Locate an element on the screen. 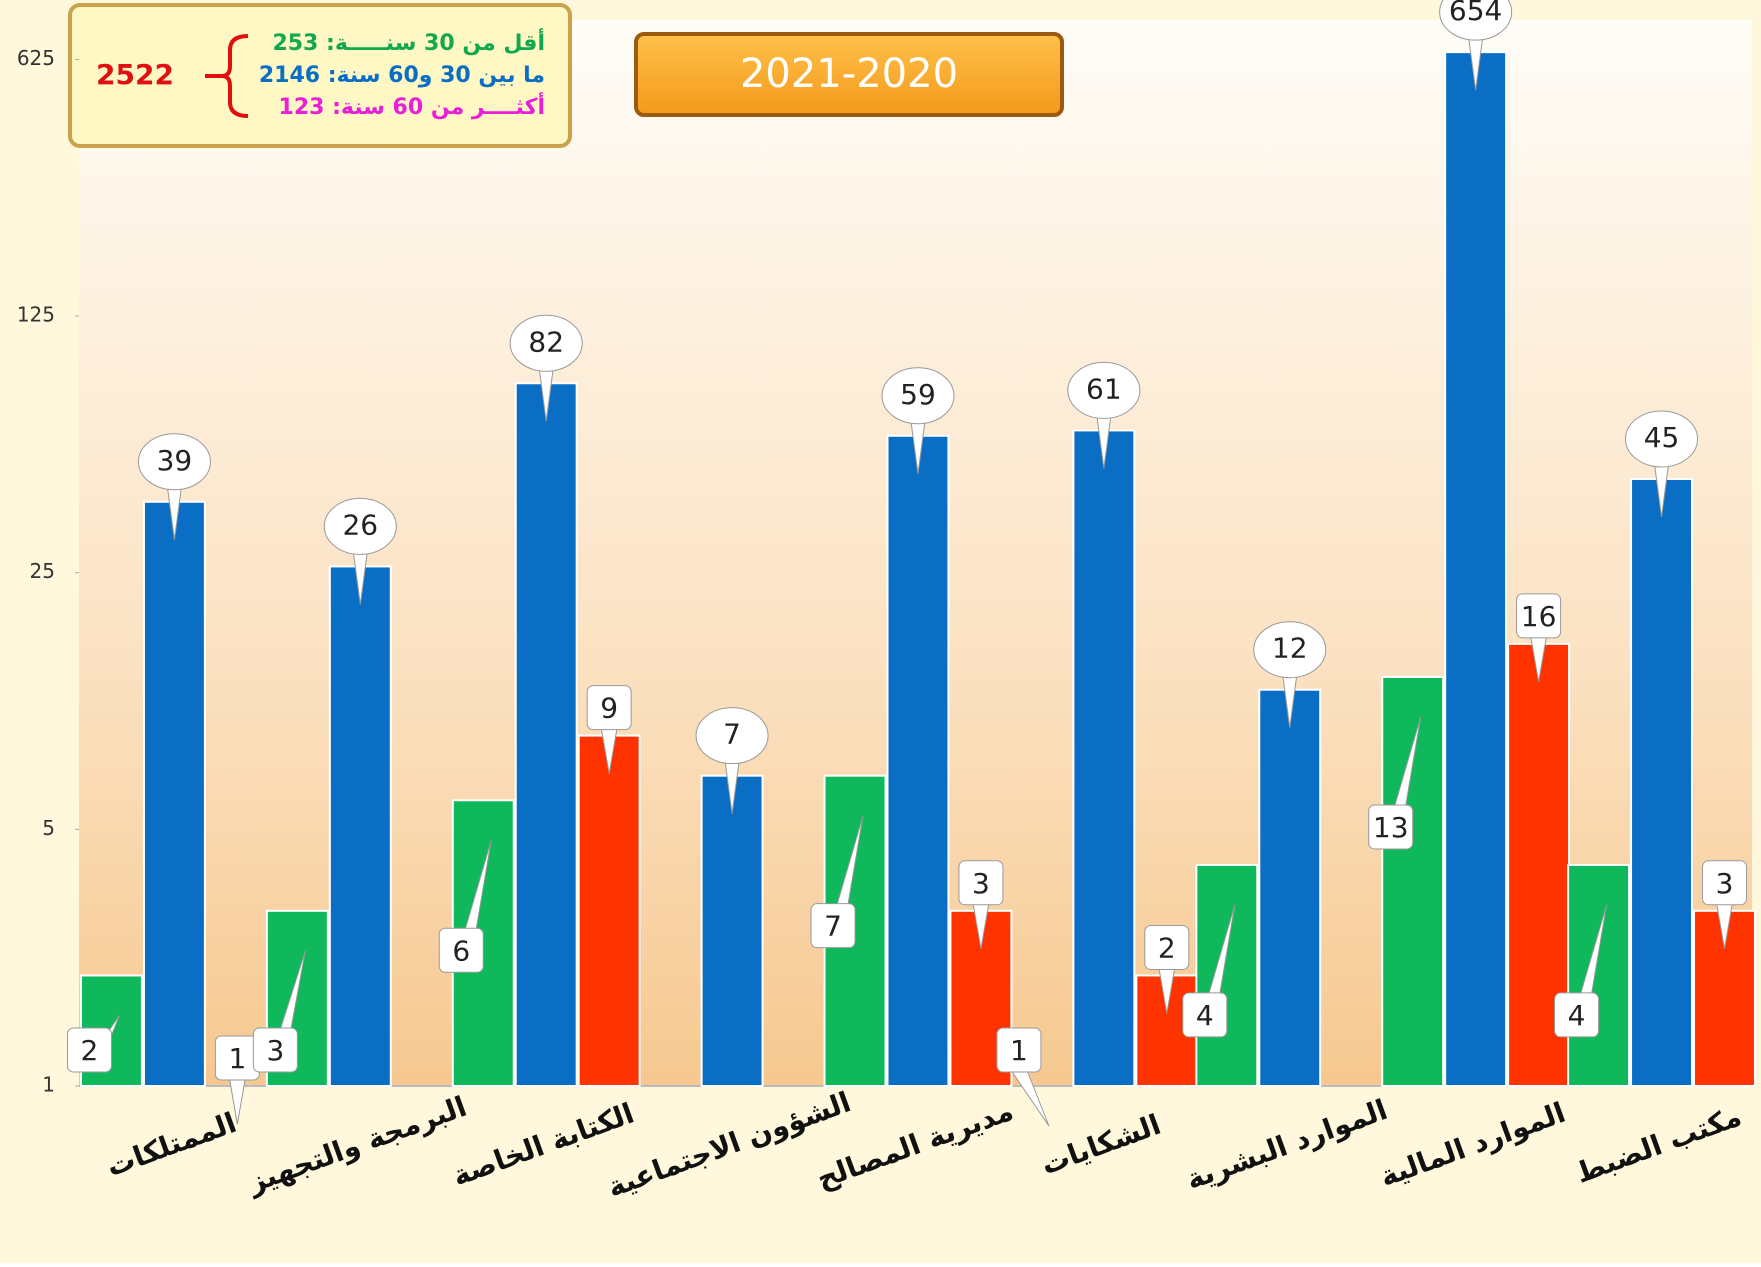 The image size is (1761, 1267). summary-line: ما بين 30 و60 سنة: 2146 is located at coordinates (402, 75).